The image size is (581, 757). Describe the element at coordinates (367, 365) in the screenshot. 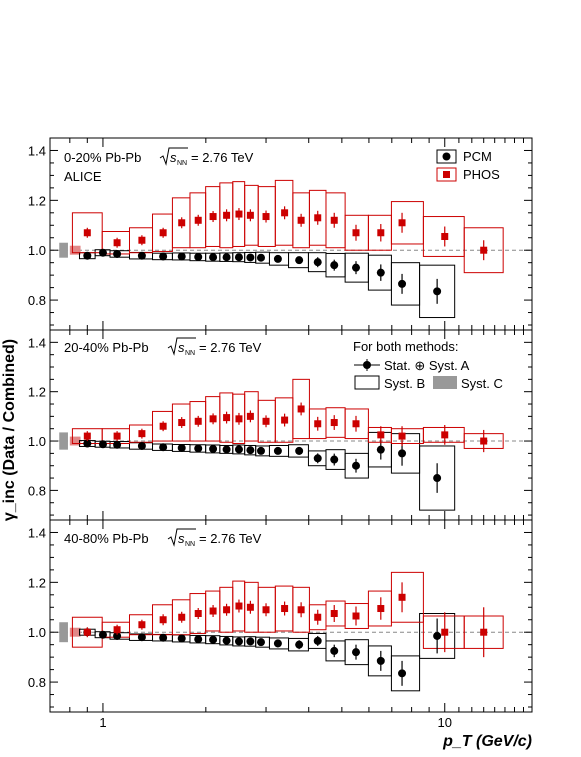

I see `legend-stat-marker` at that location.